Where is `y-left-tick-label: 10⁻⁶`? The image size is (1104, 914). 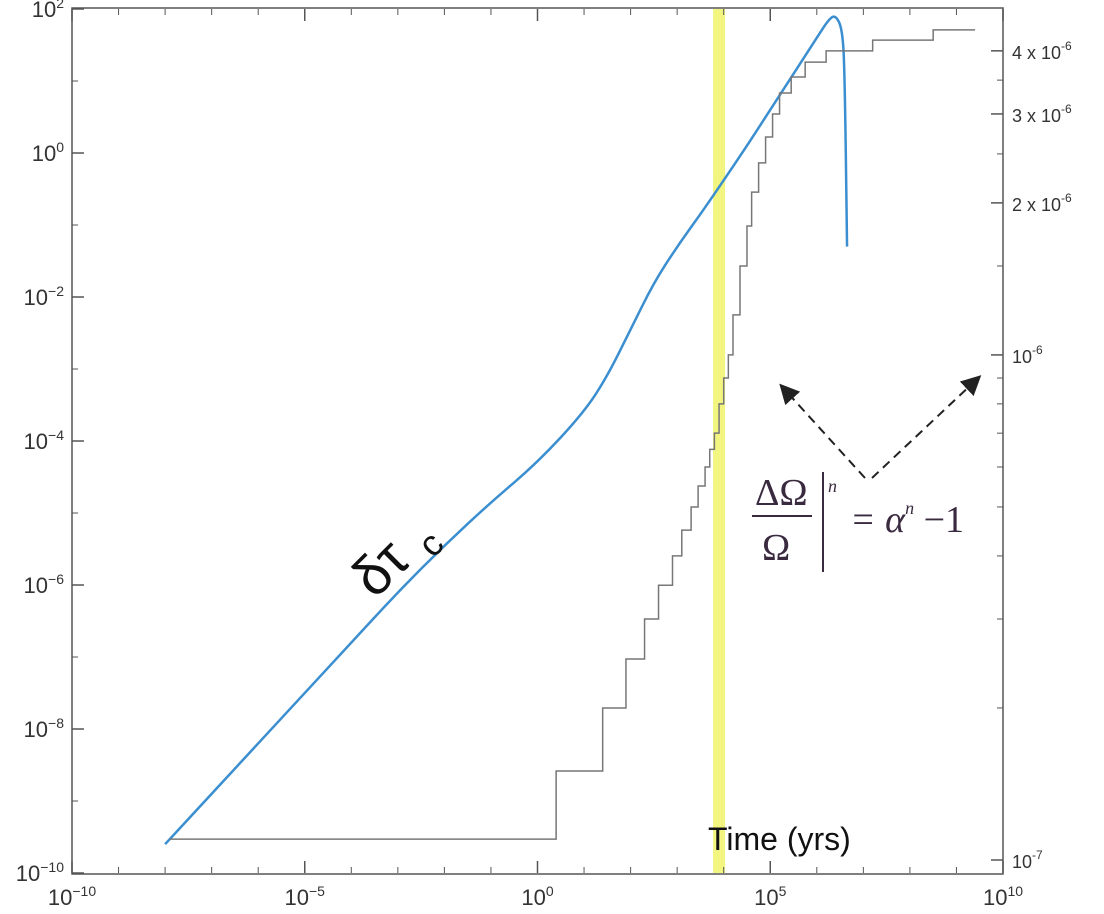
y-left-tick-label: 10⁻⁶ is located at coordinates (44, 584).